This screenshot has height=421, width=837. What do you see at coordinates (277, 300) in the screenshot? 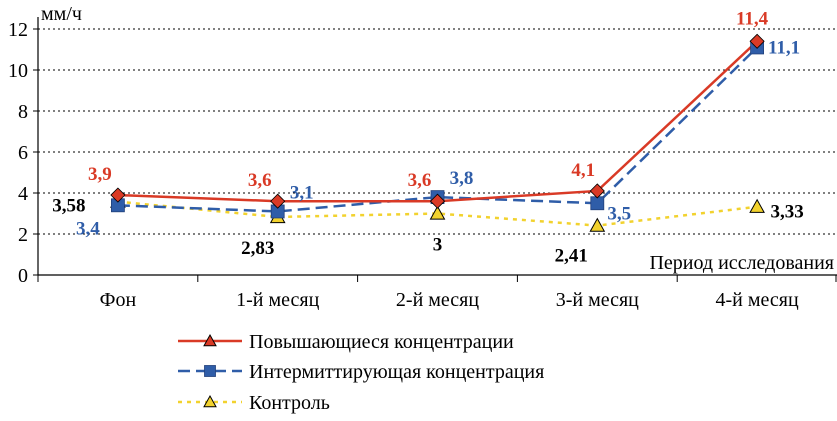
I see `x-tick-label-1: 1-й месяц` at bounding box center [277, 300].